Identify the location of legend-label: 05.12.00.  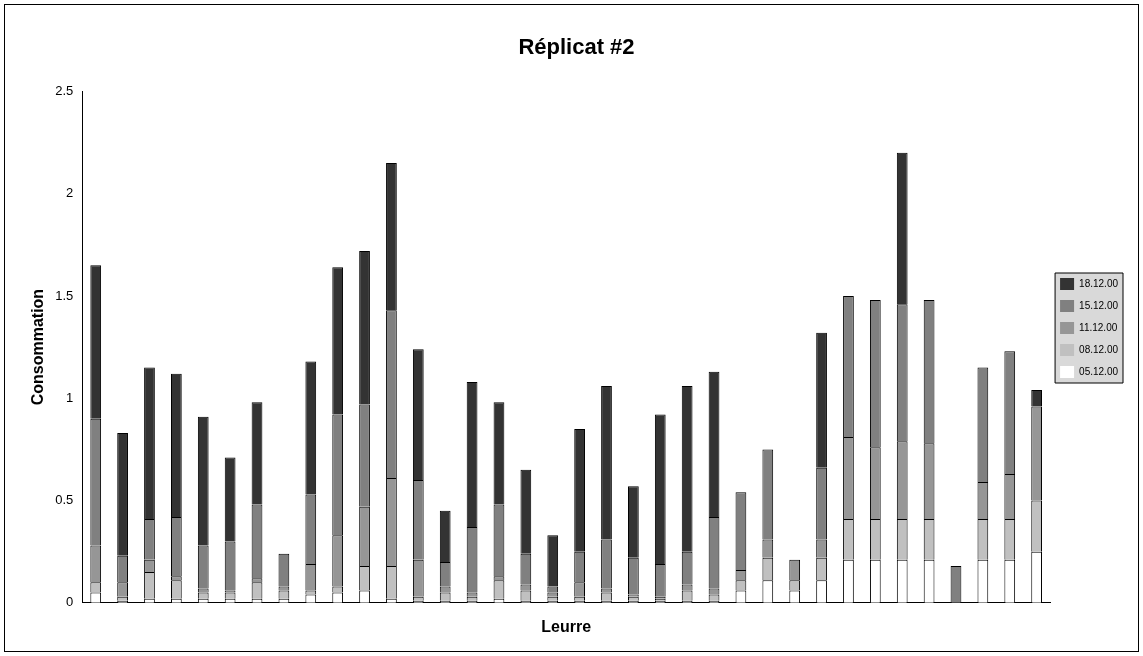
(1099, 371).